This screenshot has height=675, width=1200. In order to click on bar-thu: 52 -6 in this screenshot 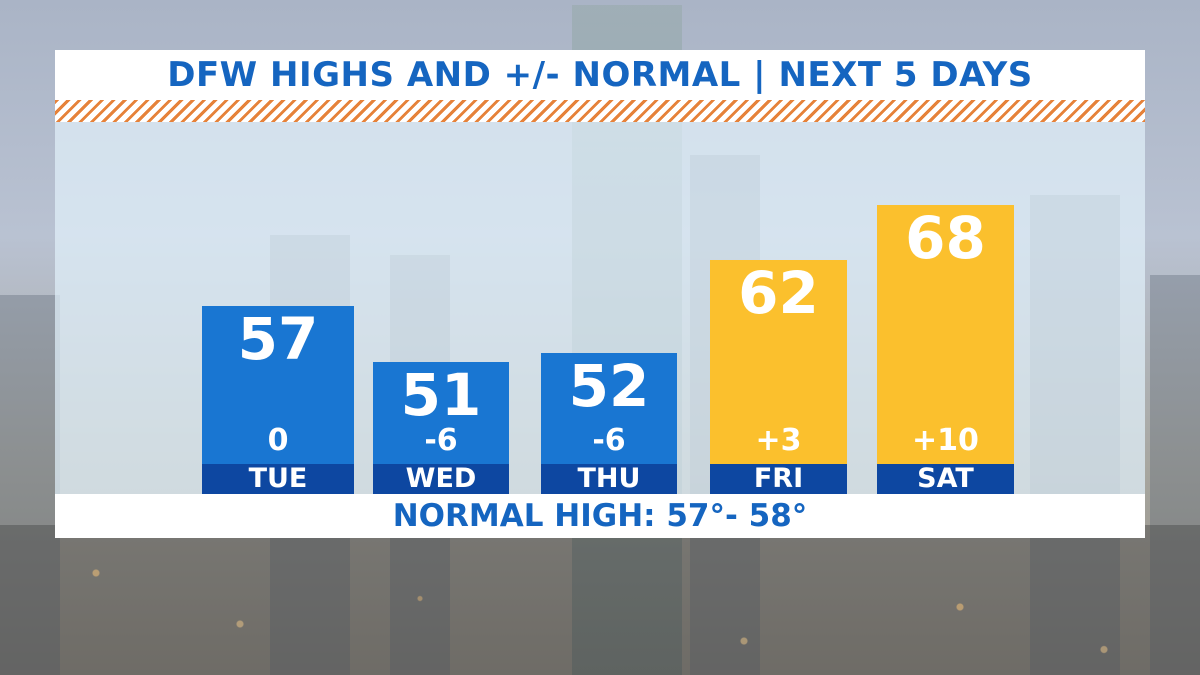, I will do `click(609, 407)`.